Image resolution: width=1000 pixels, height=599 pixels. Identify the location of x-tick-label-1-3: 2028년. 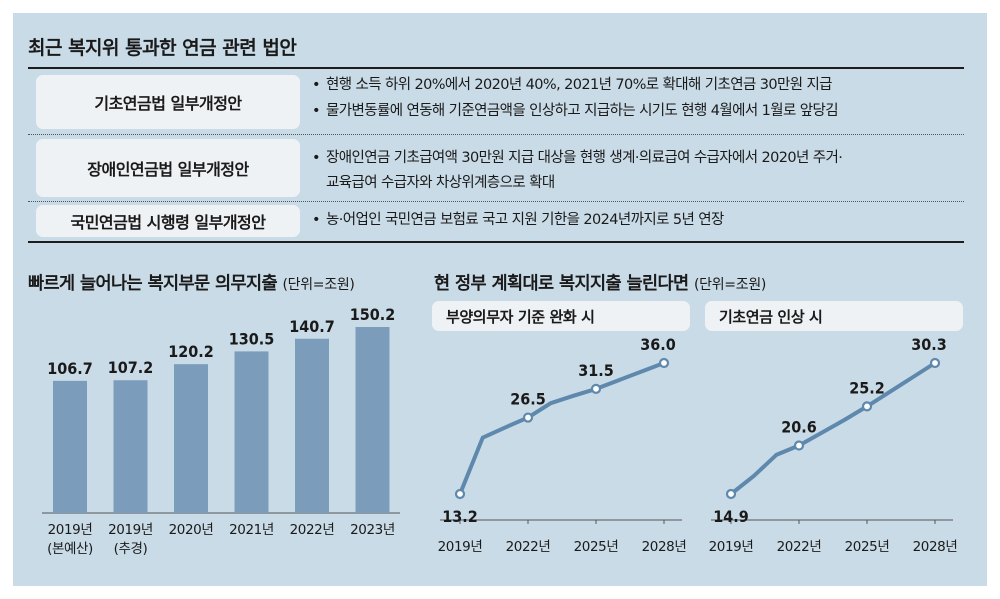
(664, 547).